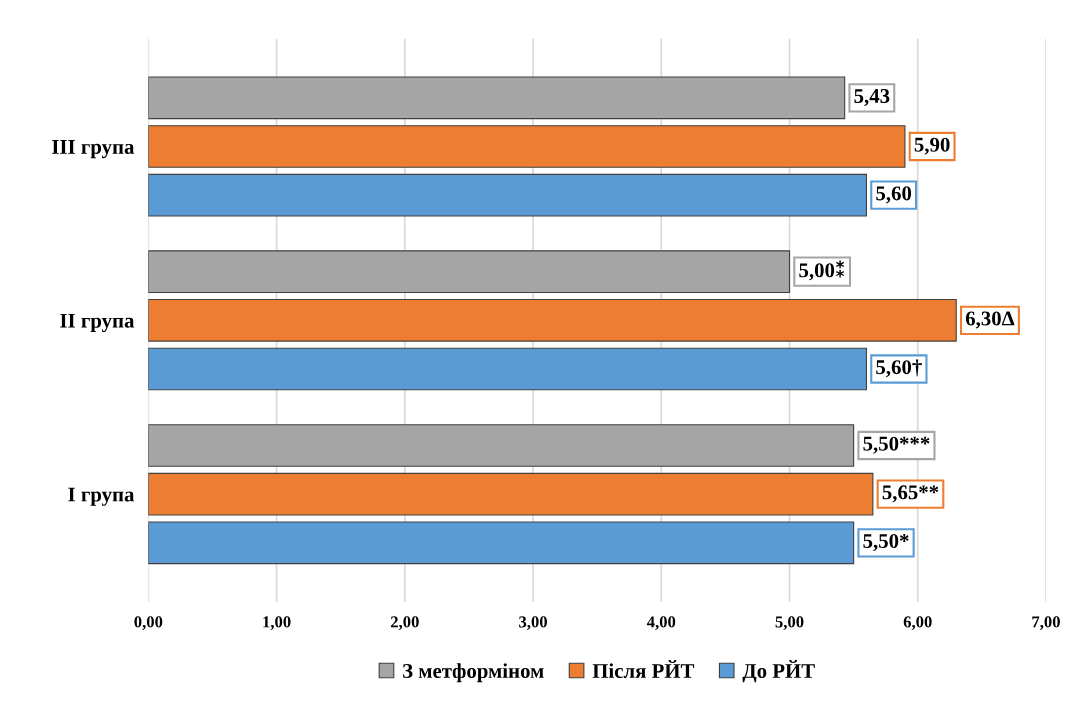 This screenshot has height=704, width=1075. I want to click on bar, so click(552, 320).